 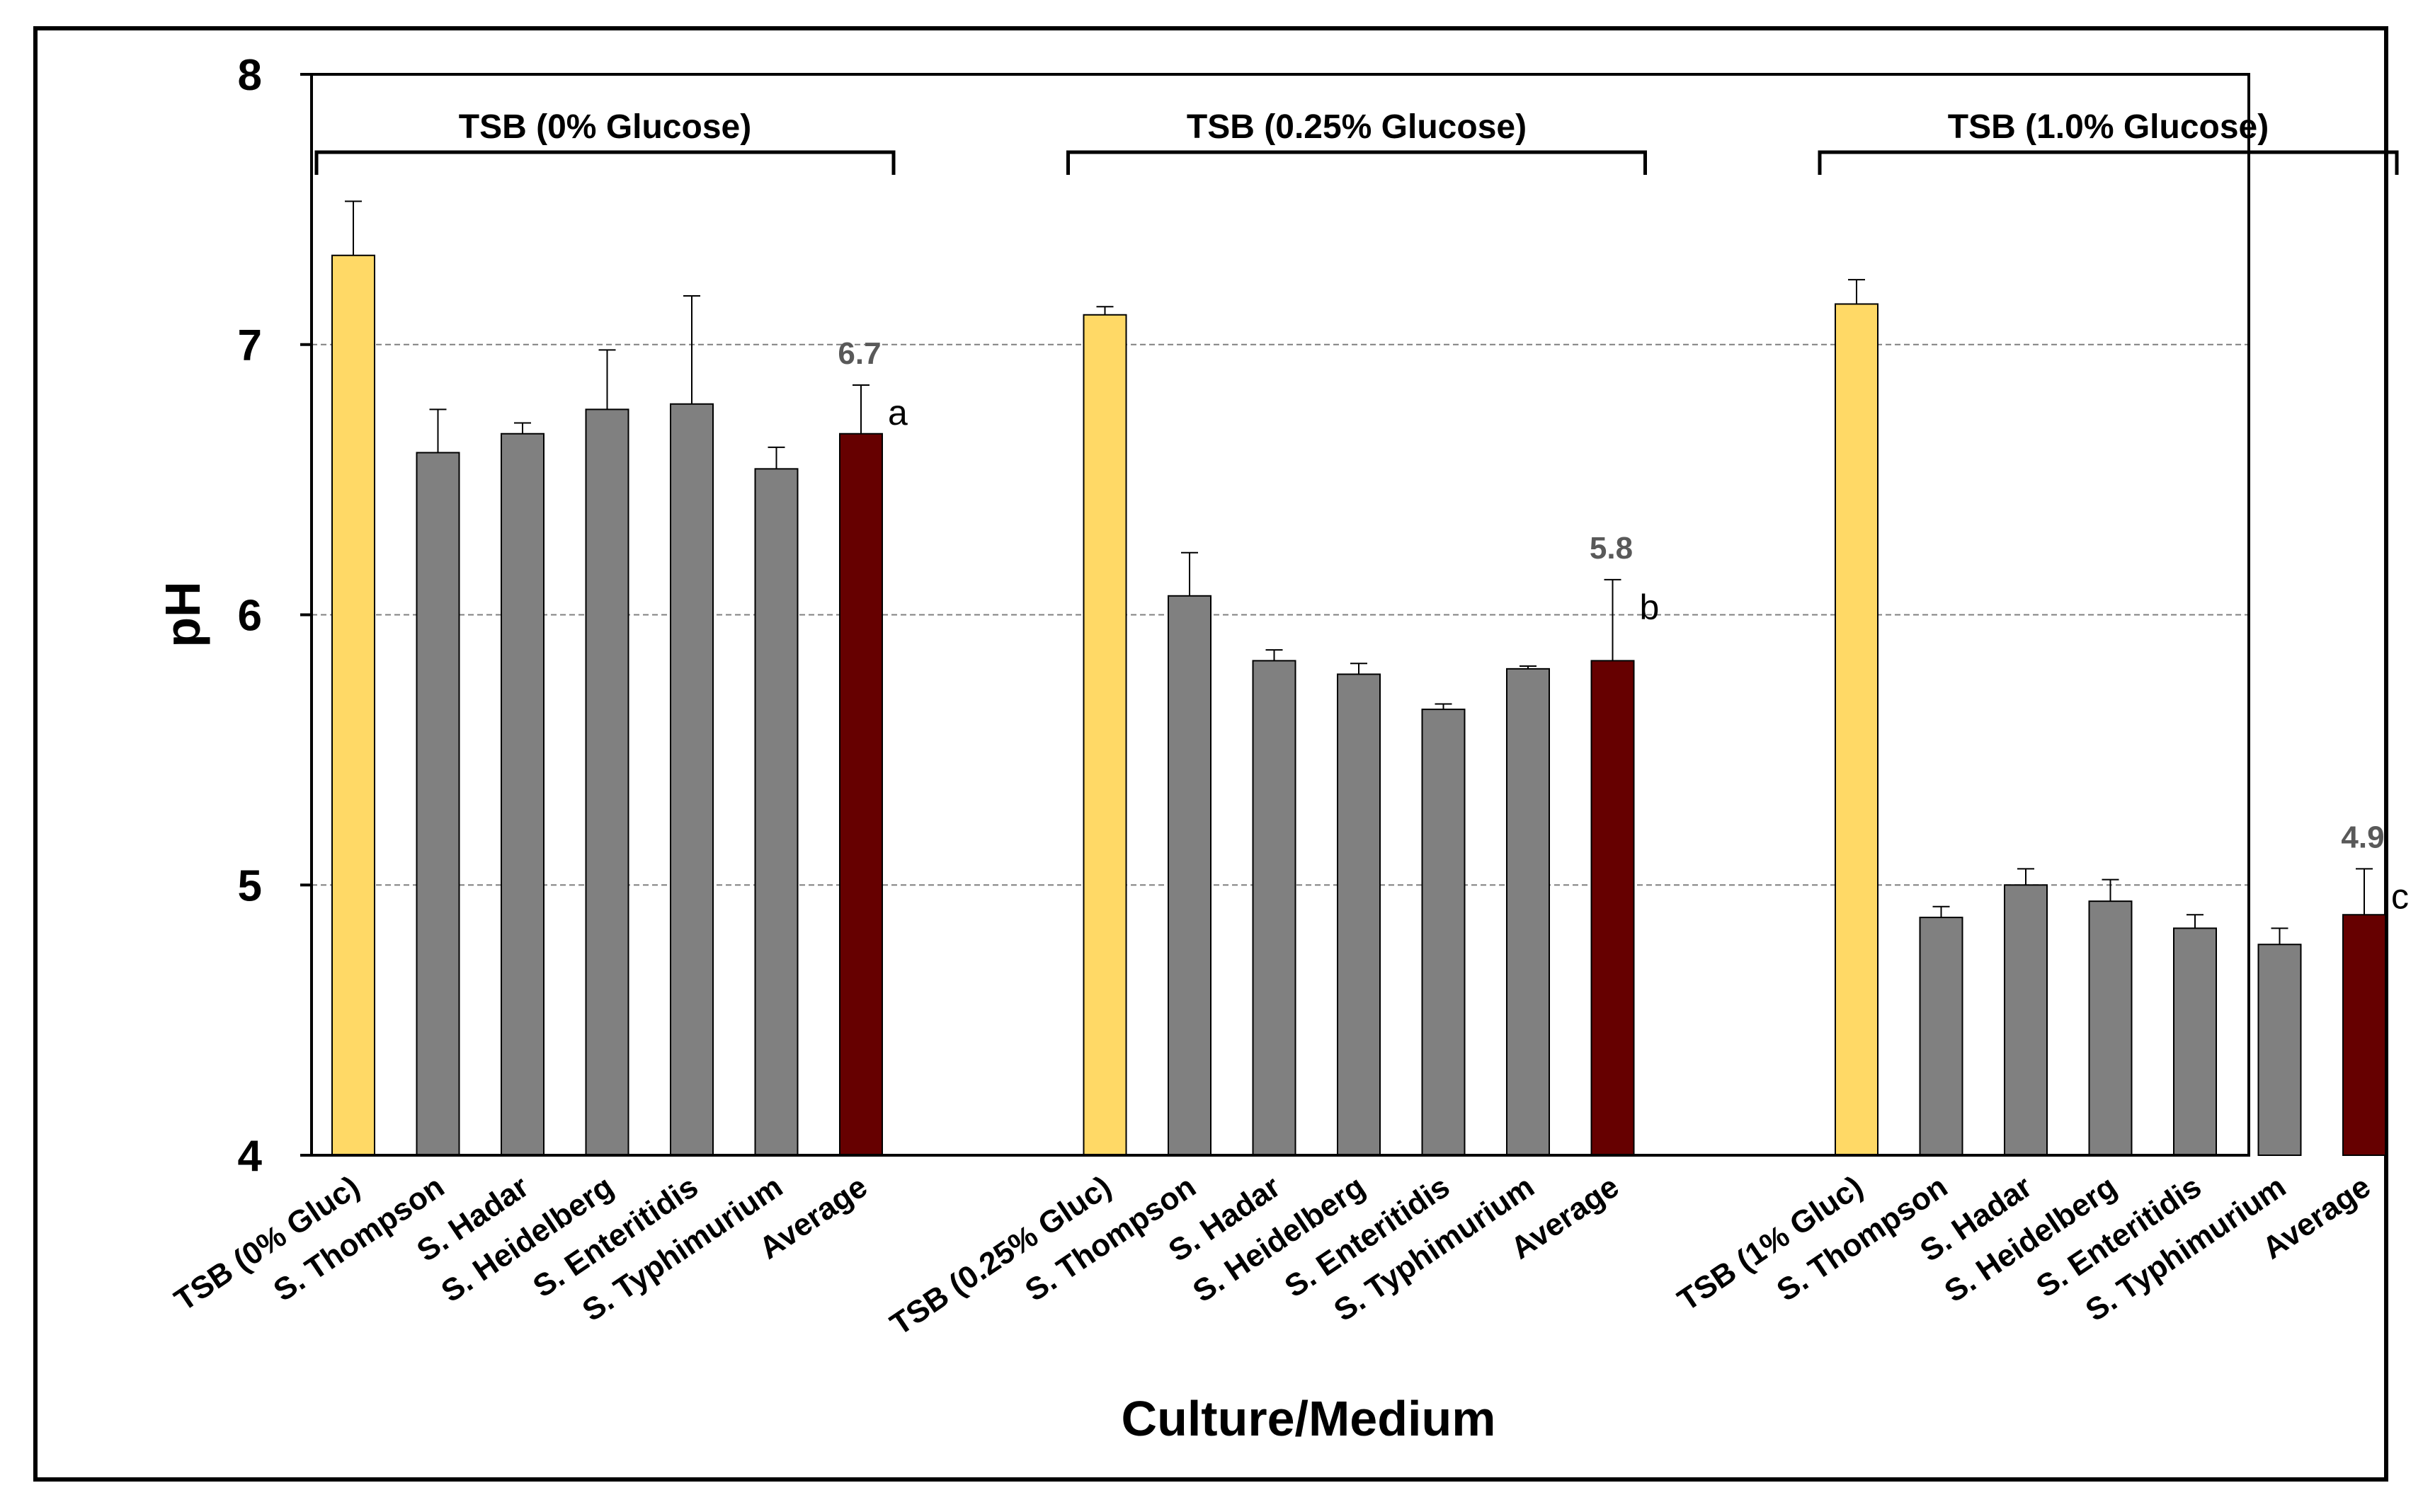 What do you see at coordinates (861, 794) in the screenshot?
I see `bar-g1-average` at bounding box center [861, 794].